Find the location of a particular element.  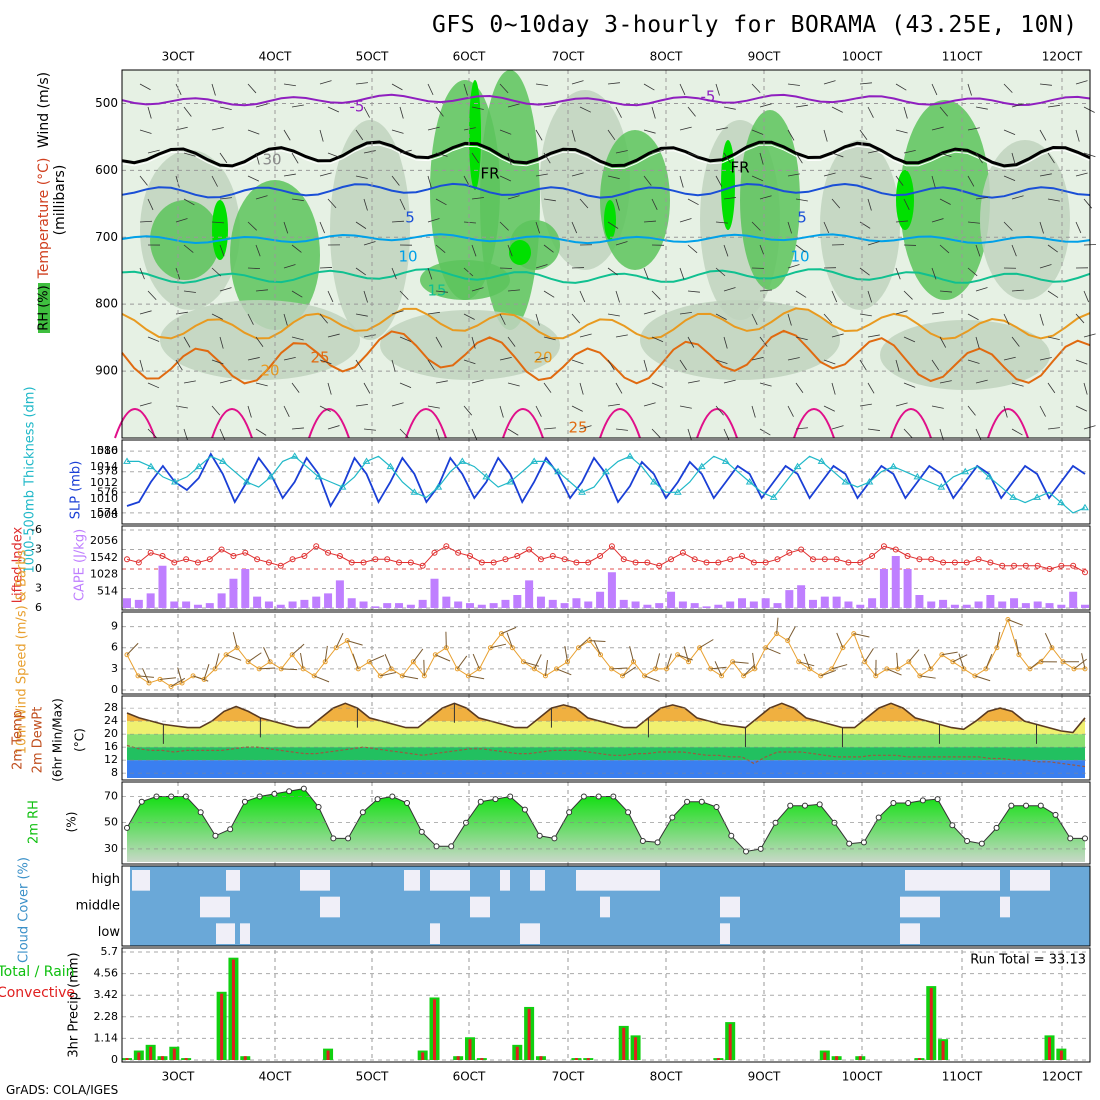

top-x-tick: 6OCT is located at coordinates (469, 57).